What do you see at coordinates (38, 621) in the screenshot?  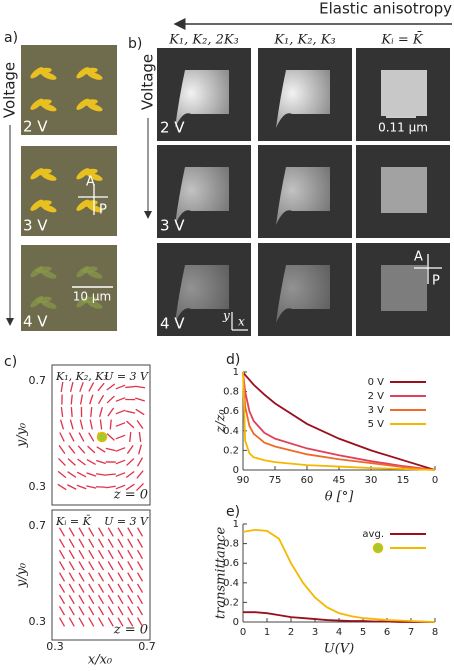 I see `y-tick-label: 0.3` at bounding box center [38, 621].